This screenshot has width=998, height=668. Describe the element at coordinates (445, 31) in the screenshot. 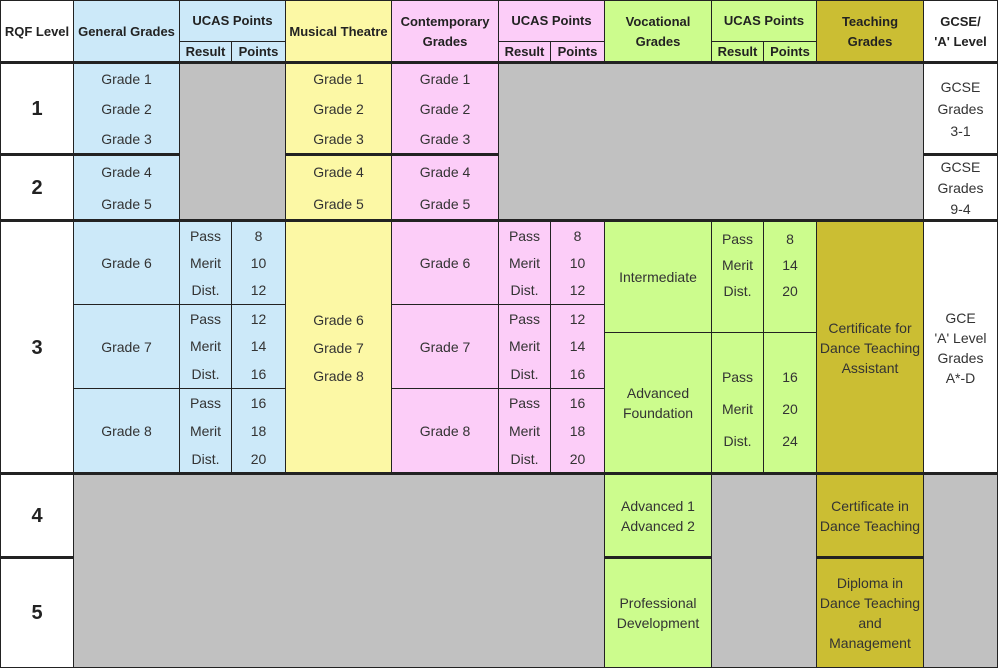

I see `header-contemporary-grades: Contemporary Grades` at that location.